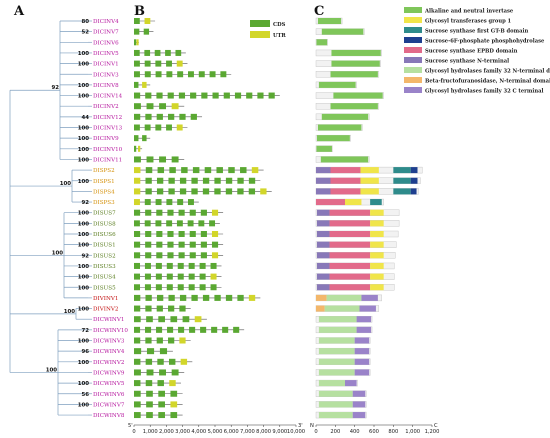 The image size is (550, 438). I want to click on gene-label-disps3: DISPS3, so click(104, 203).